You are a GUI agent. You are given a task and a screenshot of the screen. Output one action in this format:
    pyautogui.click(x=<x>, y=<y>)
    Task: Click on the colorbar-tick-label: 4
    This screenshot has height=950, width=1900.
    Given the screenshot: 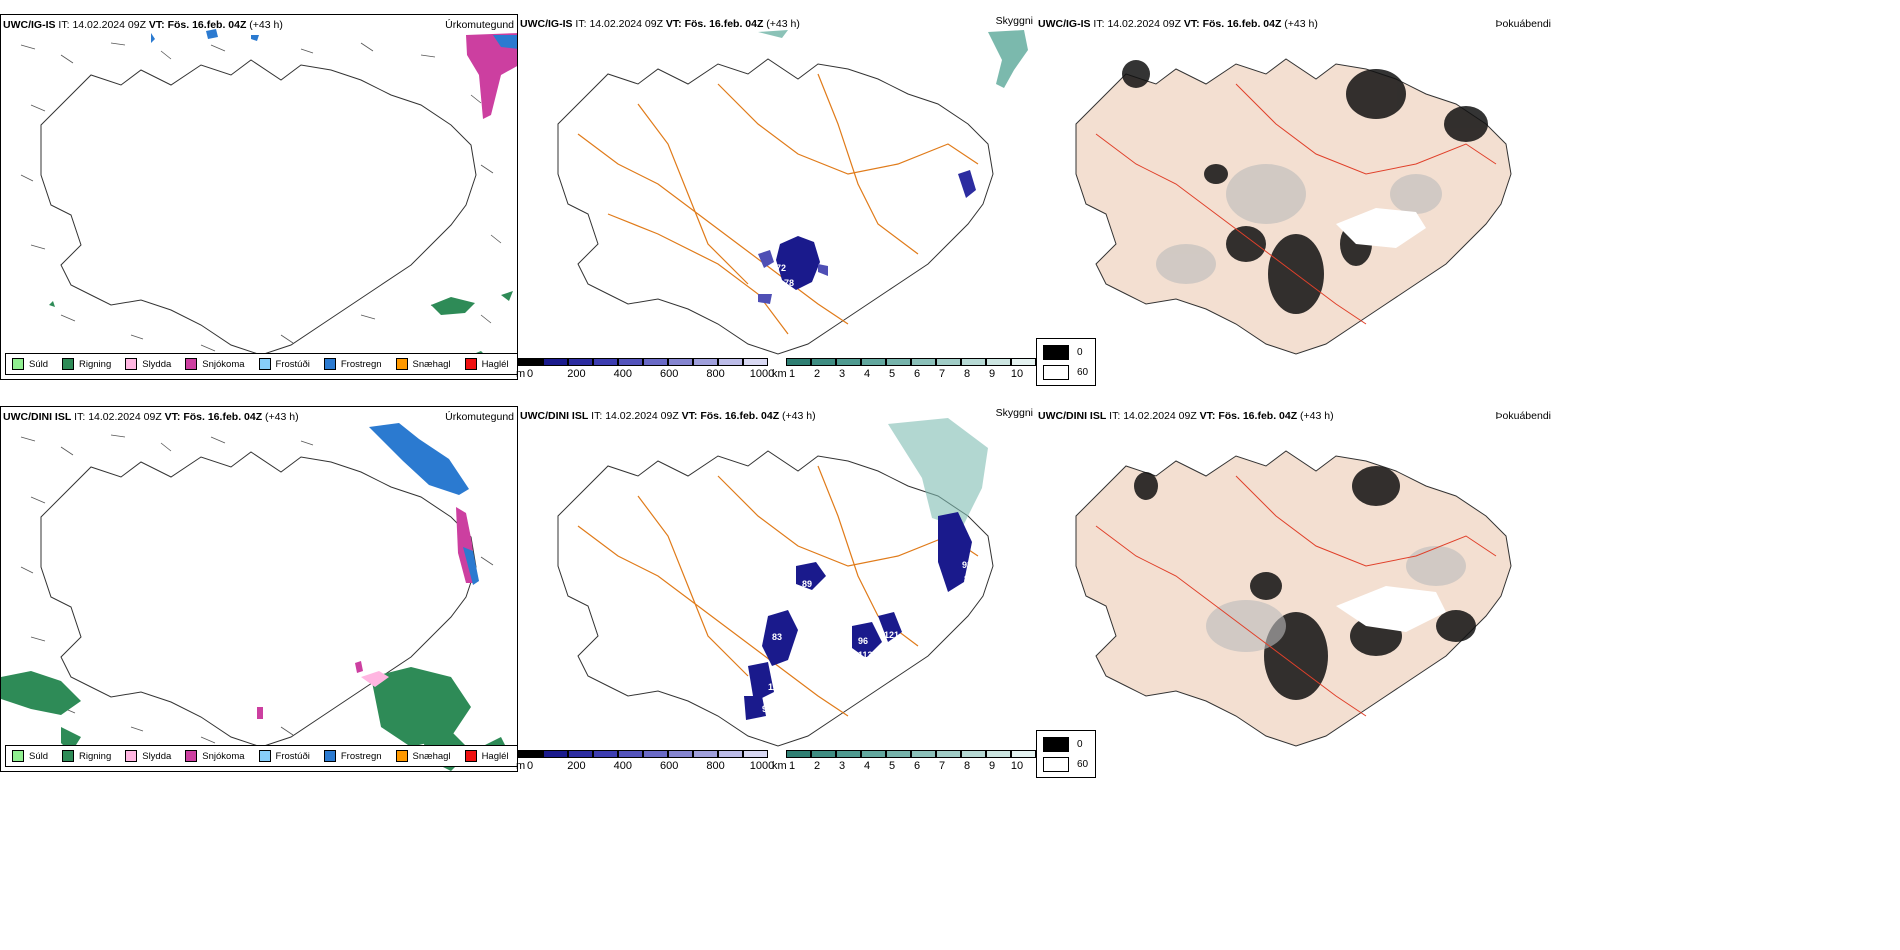 What is the action you would take?
    pyautogui.click(x=867, y=766)
    